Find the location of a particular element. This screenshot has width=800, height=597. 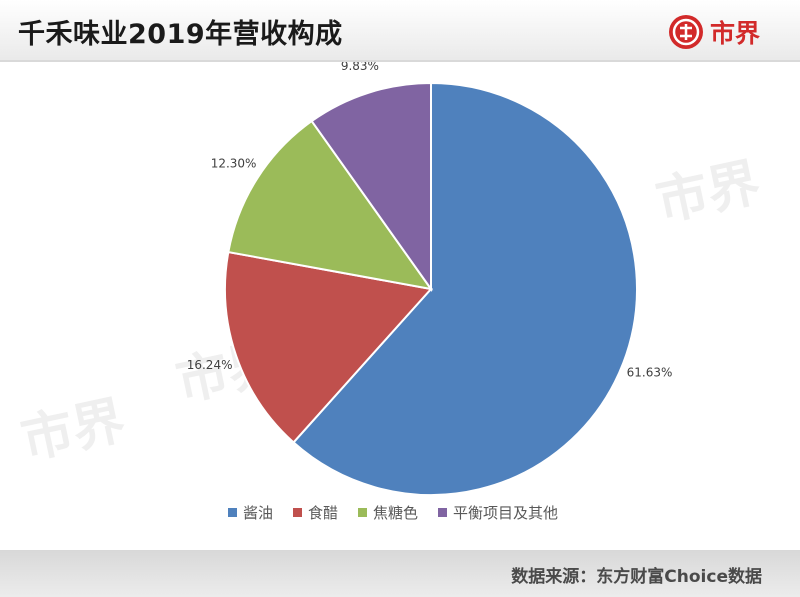

slice-data-label-3: 9.83% is located at coordinates (360, 67).